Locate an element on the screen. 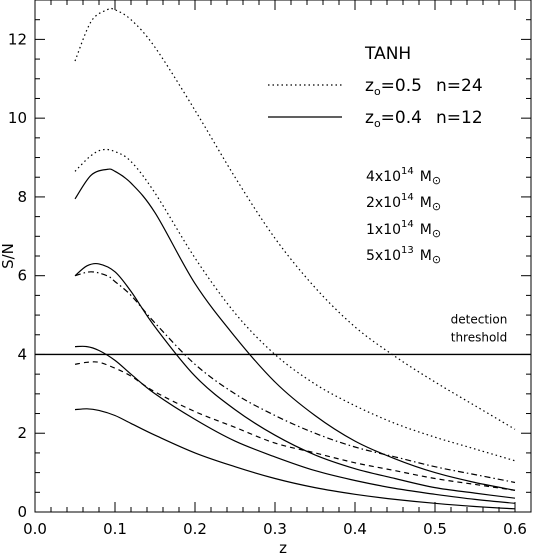 The height and width of the screenshot is (559, 533). mass-label-1: 4x1014 M⊙ is located at coordinates (403, 176).